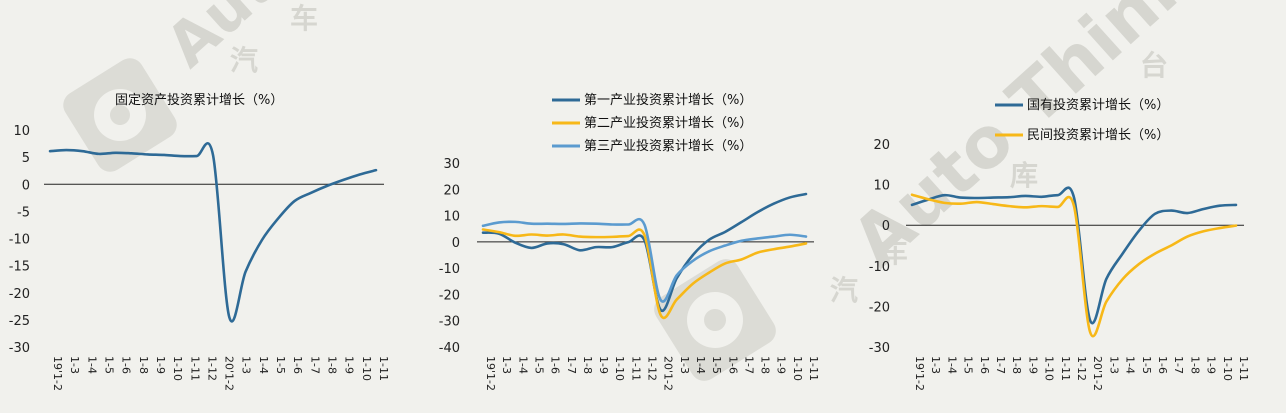 The width and height of the screenshot is (1286, 413). I want to click on legend-label: 国有投资累计增长（%）, so click(1098, 105).